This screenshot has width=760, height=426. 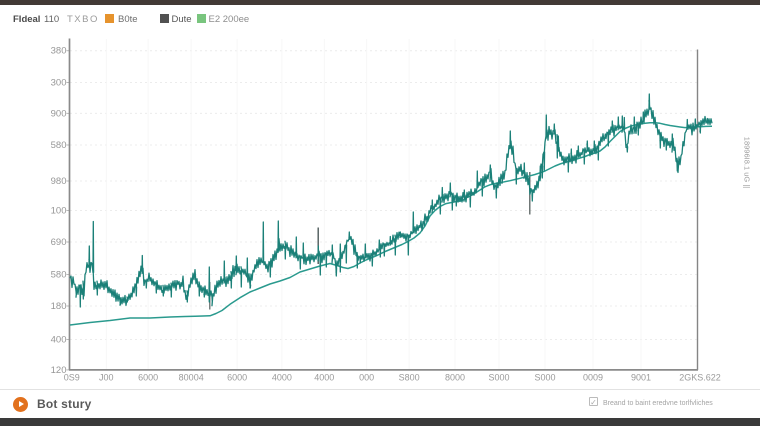 What do you see at coordinates (593, 378) in the screenshot?
I see `svg-text: 0009` at bounding box center [593, 378].